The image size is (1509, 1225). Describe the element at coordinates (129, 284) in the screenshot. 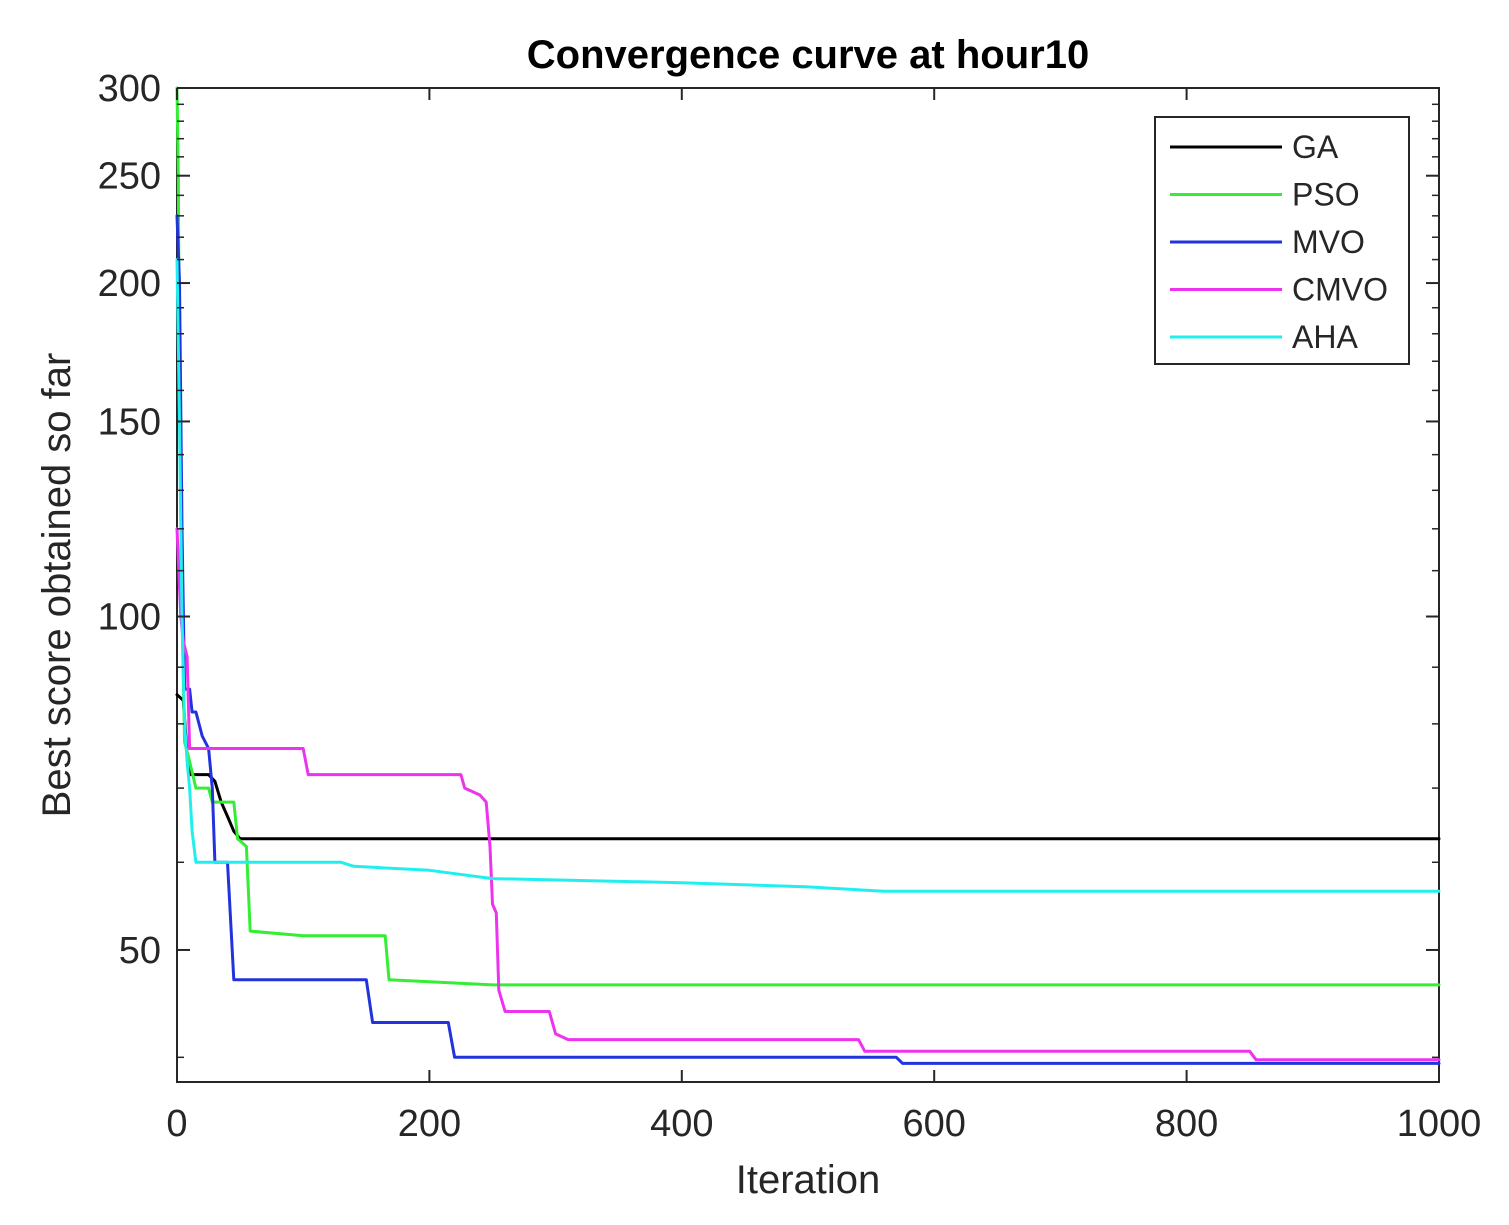

I see `y-tick-label: 200` at that location.